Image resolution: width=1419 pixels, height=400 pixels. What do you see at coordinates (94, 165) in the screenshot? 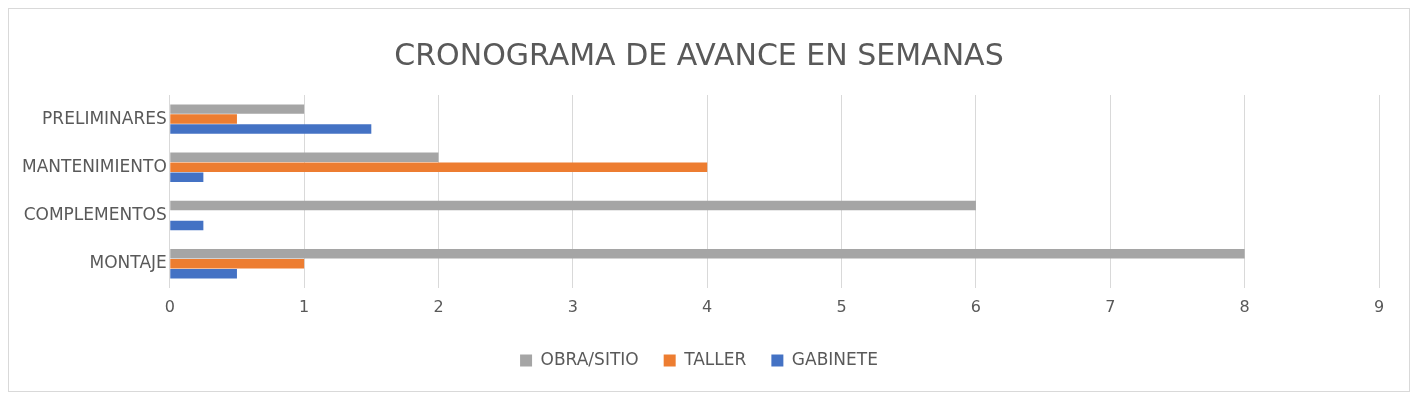
I see `y-tick-label: MANTENIMIENTO` at bounding box center [94, 165].